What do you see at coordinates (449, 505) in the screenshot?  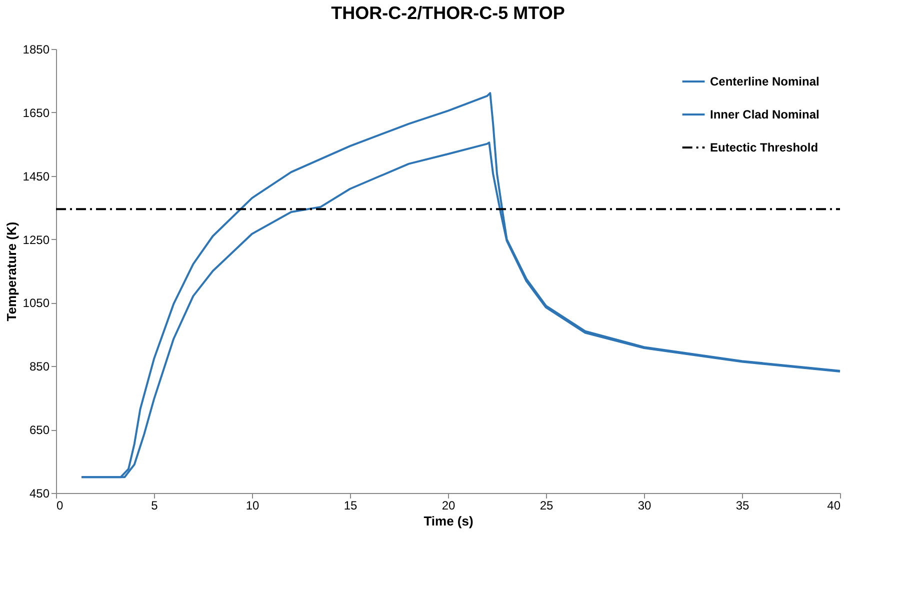 I see `x-tick-label: 20` at bounding box center [449, 505].